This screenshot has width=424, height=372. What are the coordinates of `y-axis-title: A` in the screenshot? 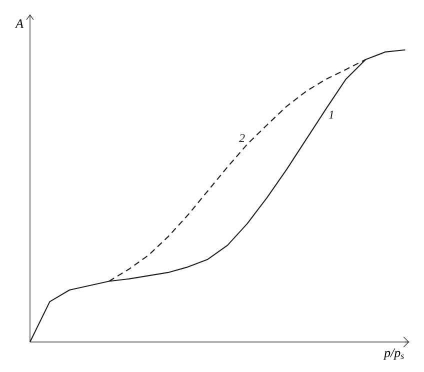 It's located at (19, 23).